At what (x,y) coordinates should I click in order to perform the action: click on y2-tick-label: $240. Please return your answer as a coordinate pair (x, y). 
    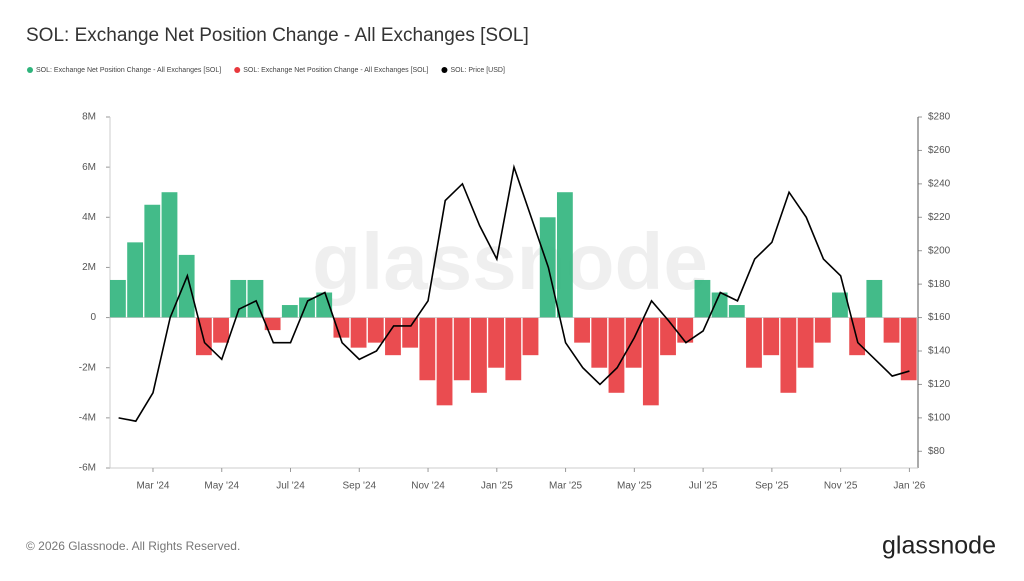
    Looking at the image, I should click on (939, 183).